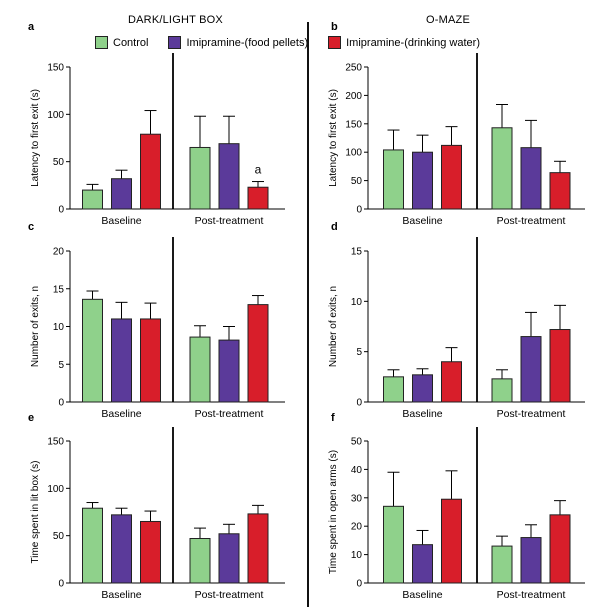 This screenshot has width=594, height=607. Describe the element at coordinates (59, 536) in the screenshot. I see `y-tick-label-e-50: 50` at that location.